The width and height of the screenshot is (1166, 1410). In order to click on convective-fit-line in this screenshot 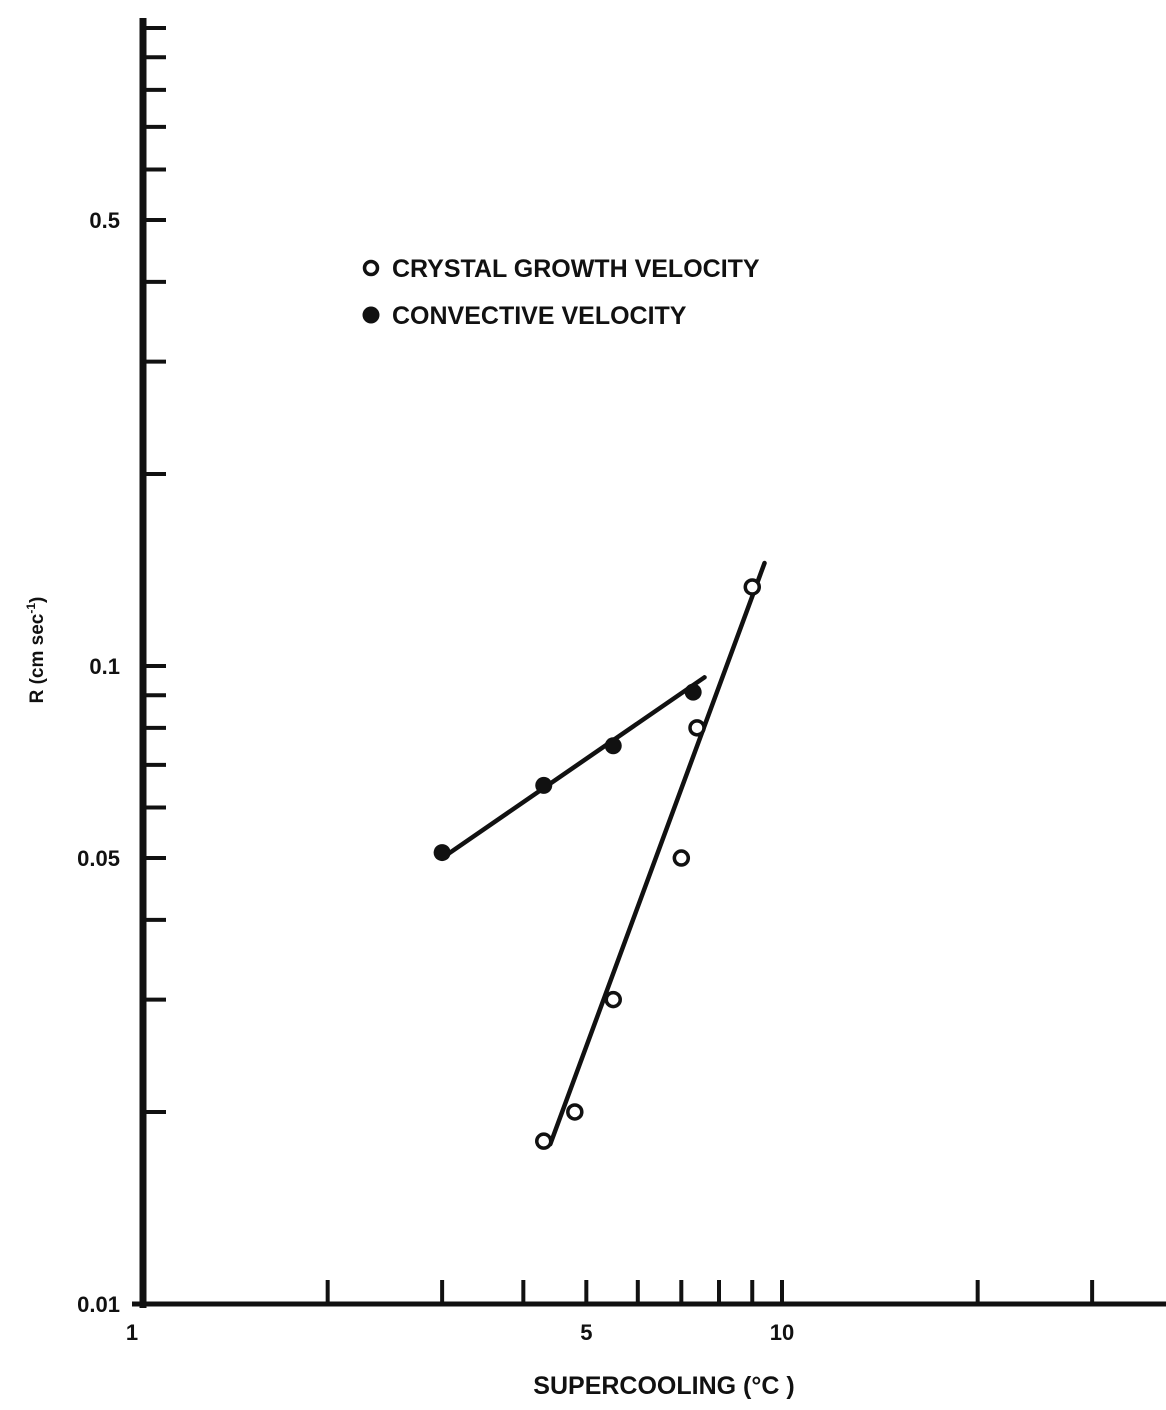, I will do `click(573, 768)`.